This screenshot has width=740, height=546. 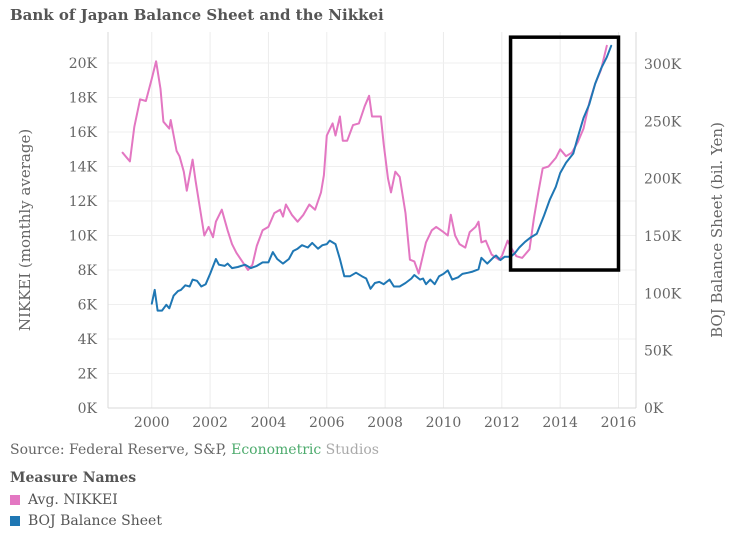 What do you see at coordinates (210, 423) in the screenshot?
I see `x-tick-label: 2002` at bounding box center [210, 423].